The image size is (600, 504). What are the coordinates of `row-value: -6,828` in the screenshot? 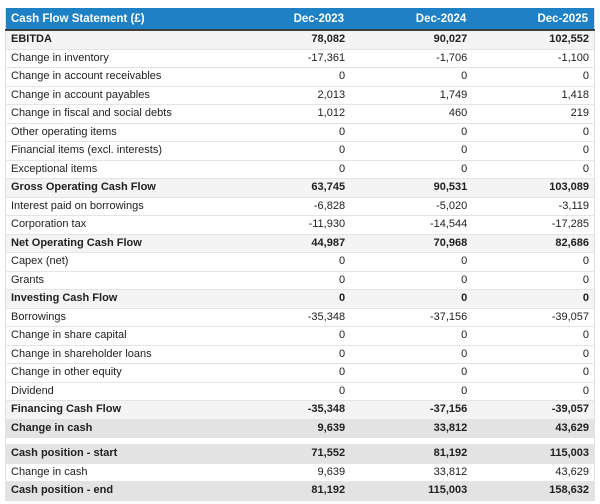 It's located at (289, 206).